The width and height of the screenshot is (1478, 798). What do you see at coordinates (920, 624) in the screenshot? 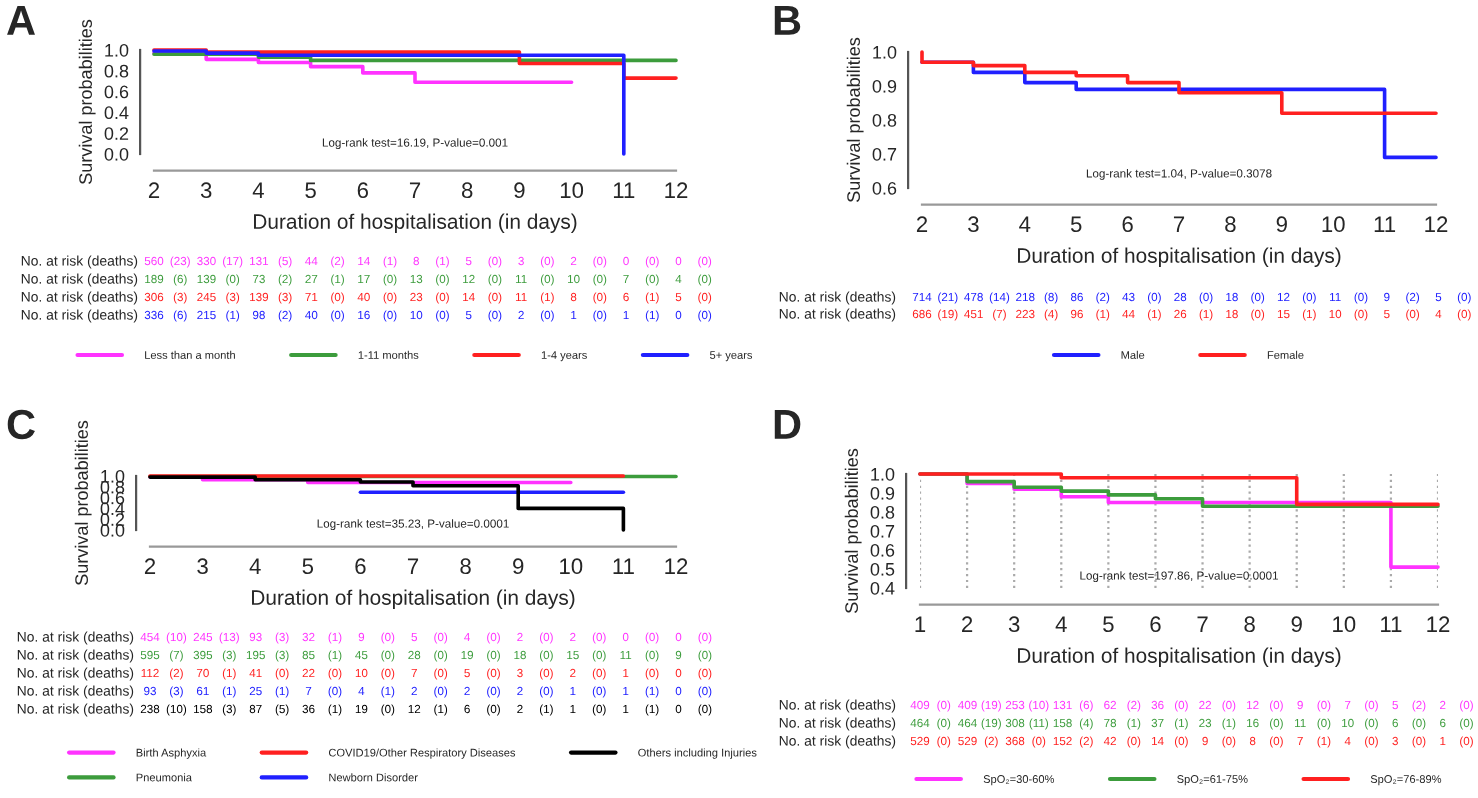
I see `x-tick-label: 1` at bounding box center [920, 624].